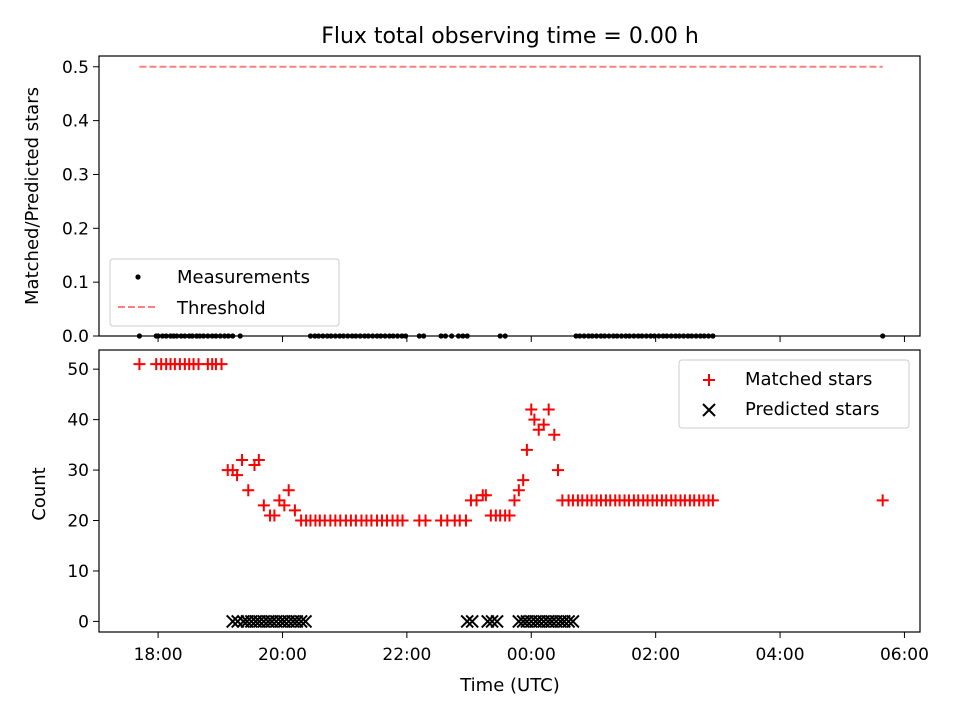 The image size is (960, 720). I want to click on top-legend: Measurements Threshold, so click(224, 292).